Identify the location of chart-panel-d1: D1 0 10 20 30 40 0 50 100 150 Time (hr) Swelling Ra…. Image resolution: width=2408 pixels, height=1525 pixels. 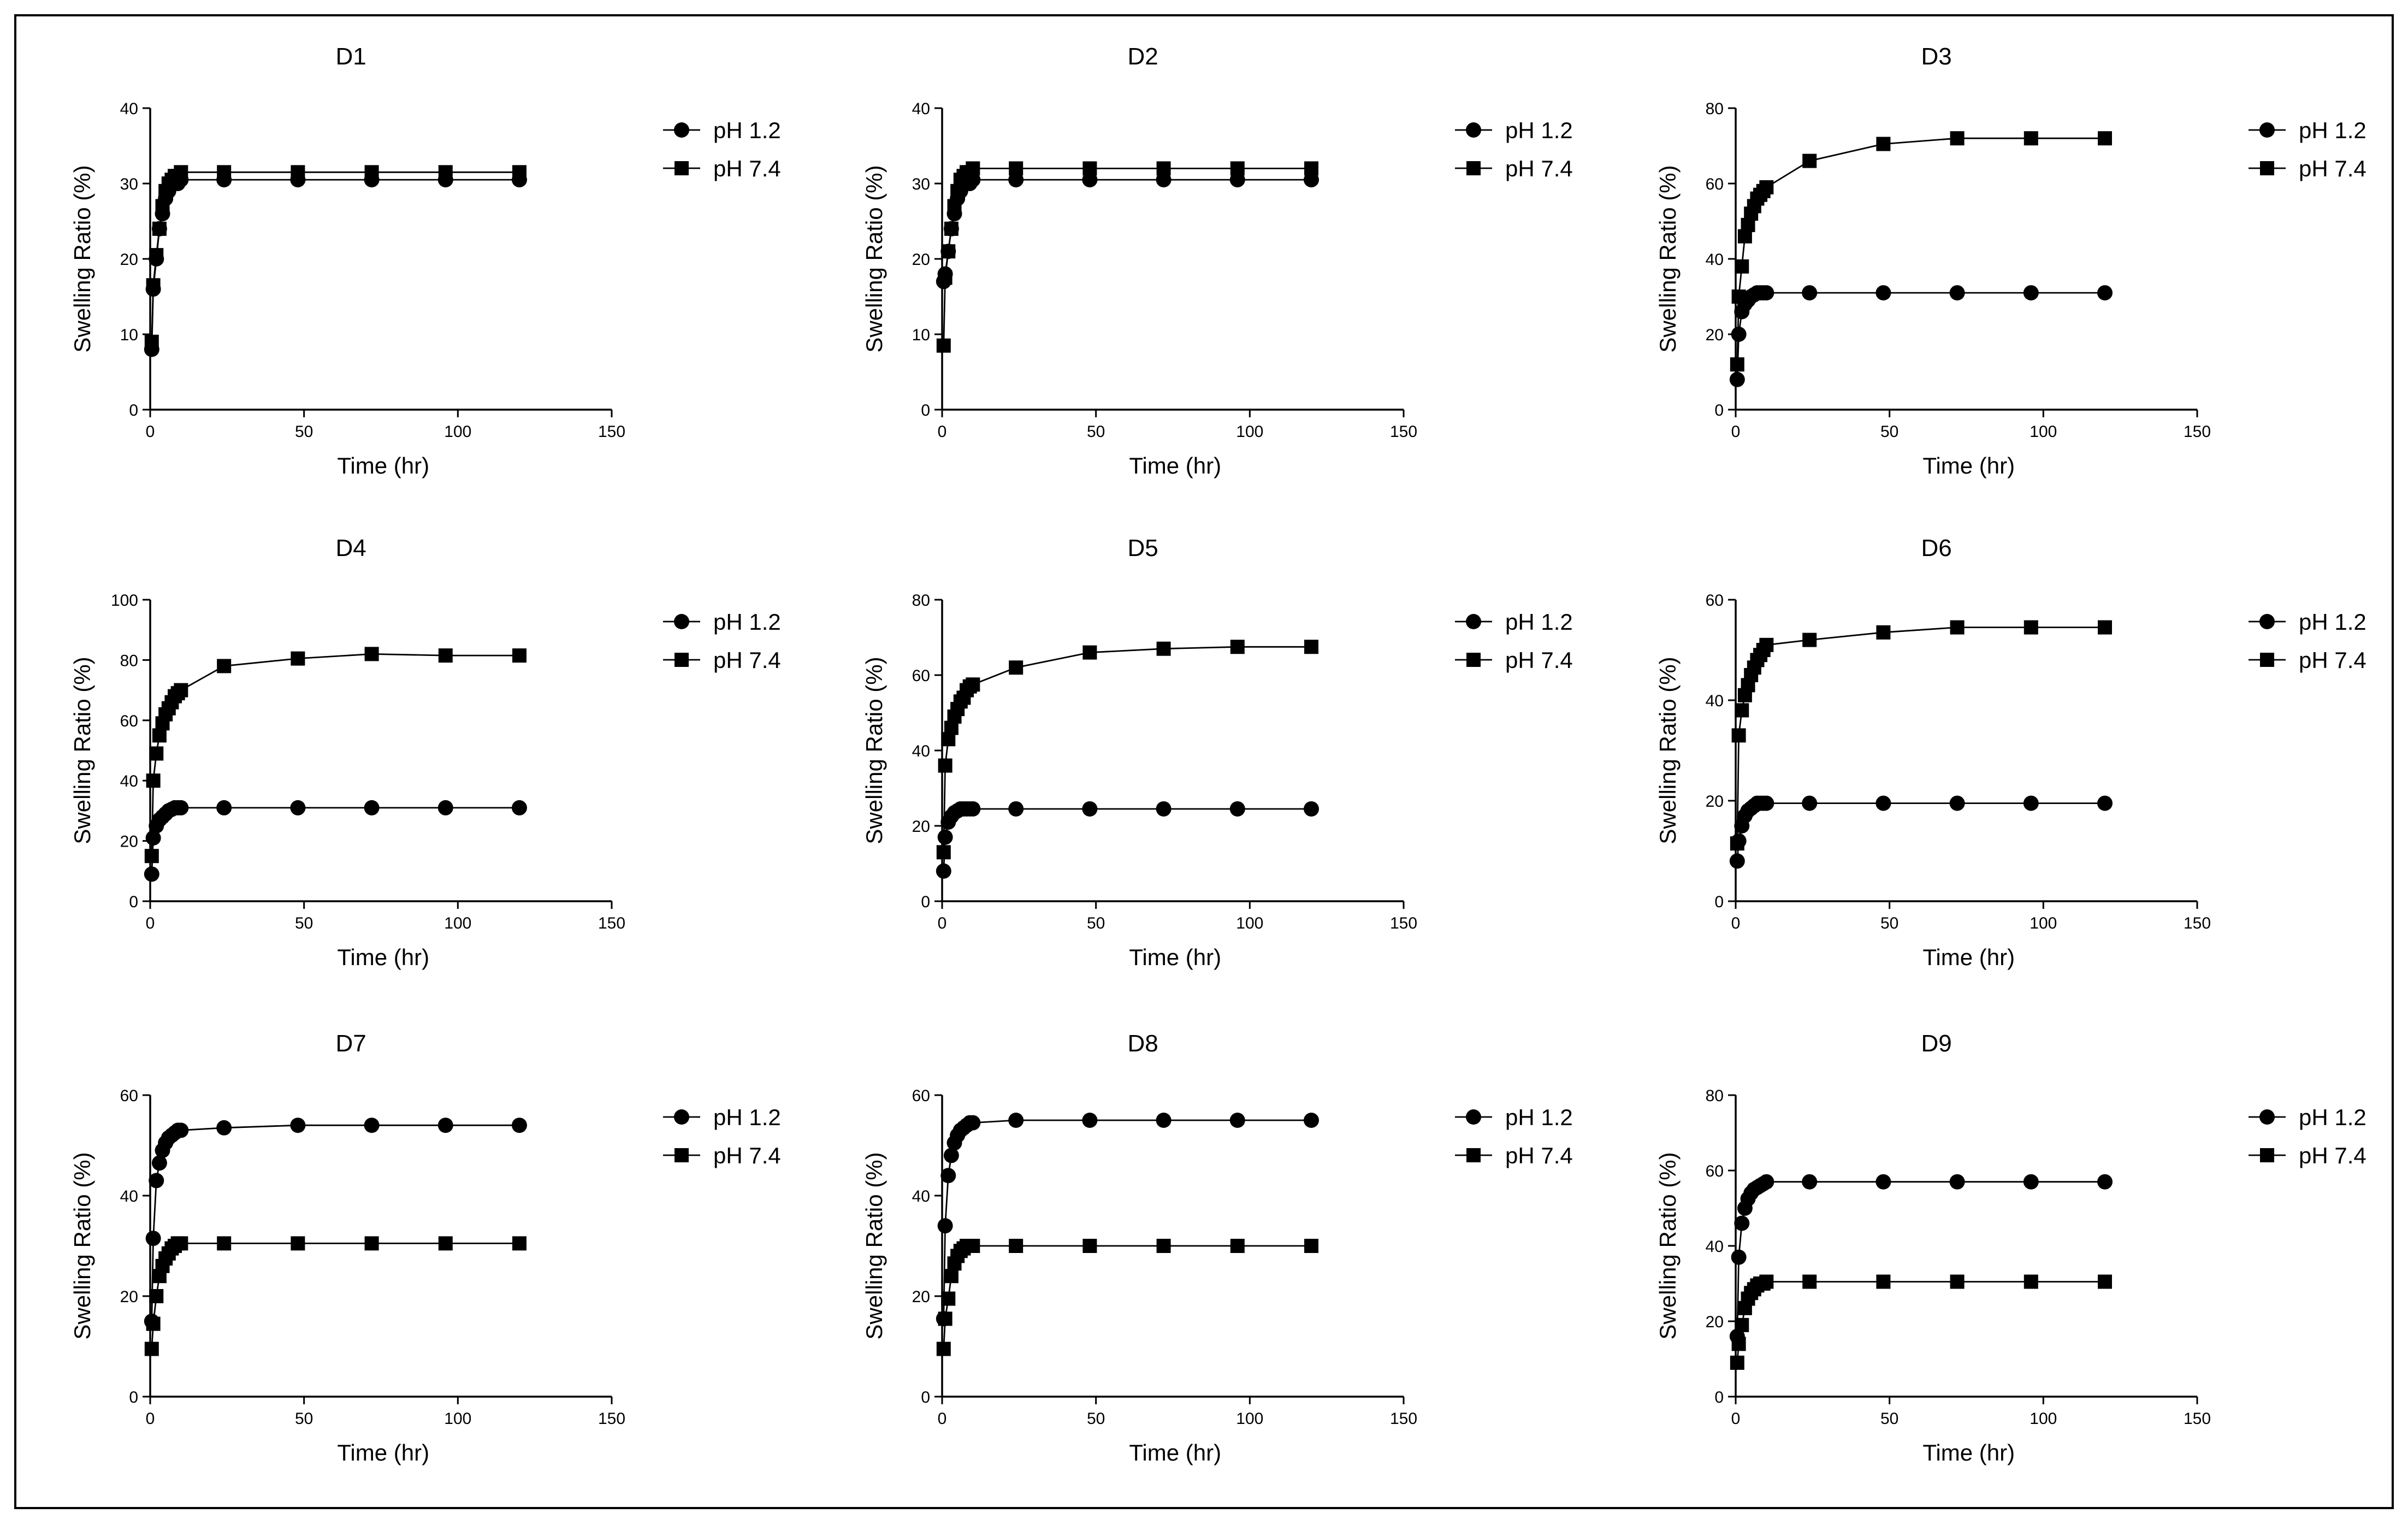
(425, 260).